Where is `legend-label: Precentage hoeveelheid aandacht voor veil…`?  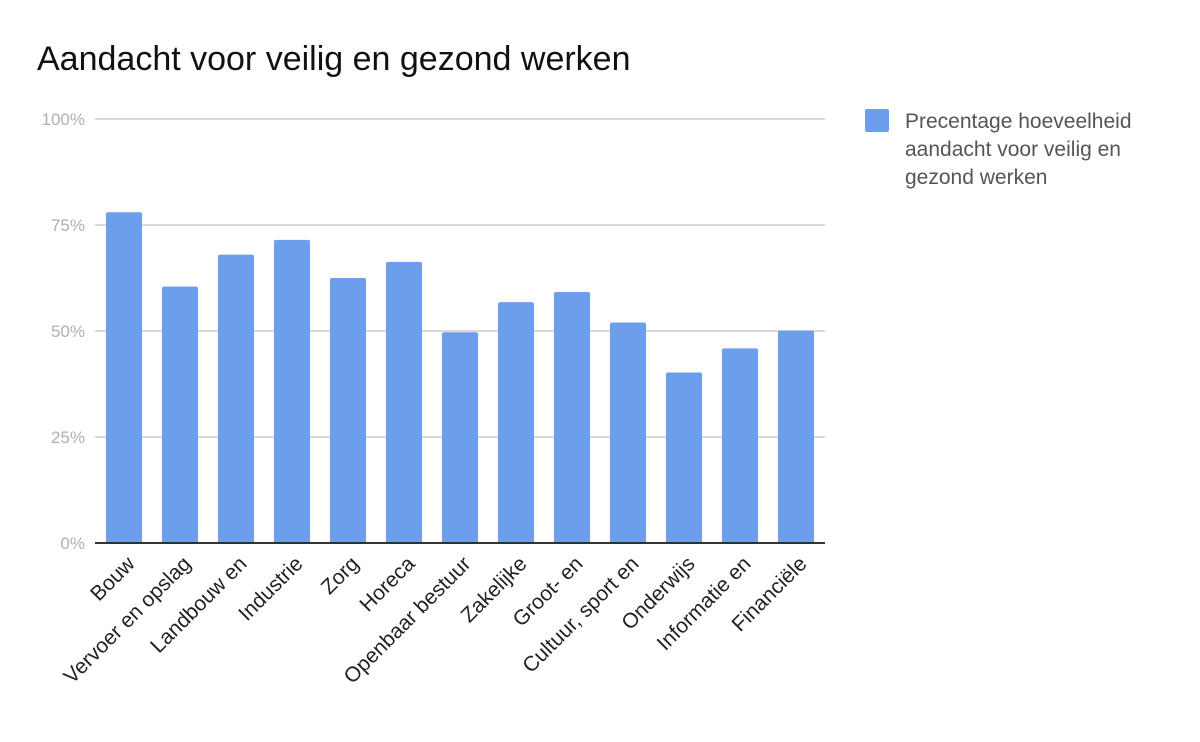 legend-label: Precentage hoeveelheid aandacht voor veil… is located at coordinates (1018, 149).